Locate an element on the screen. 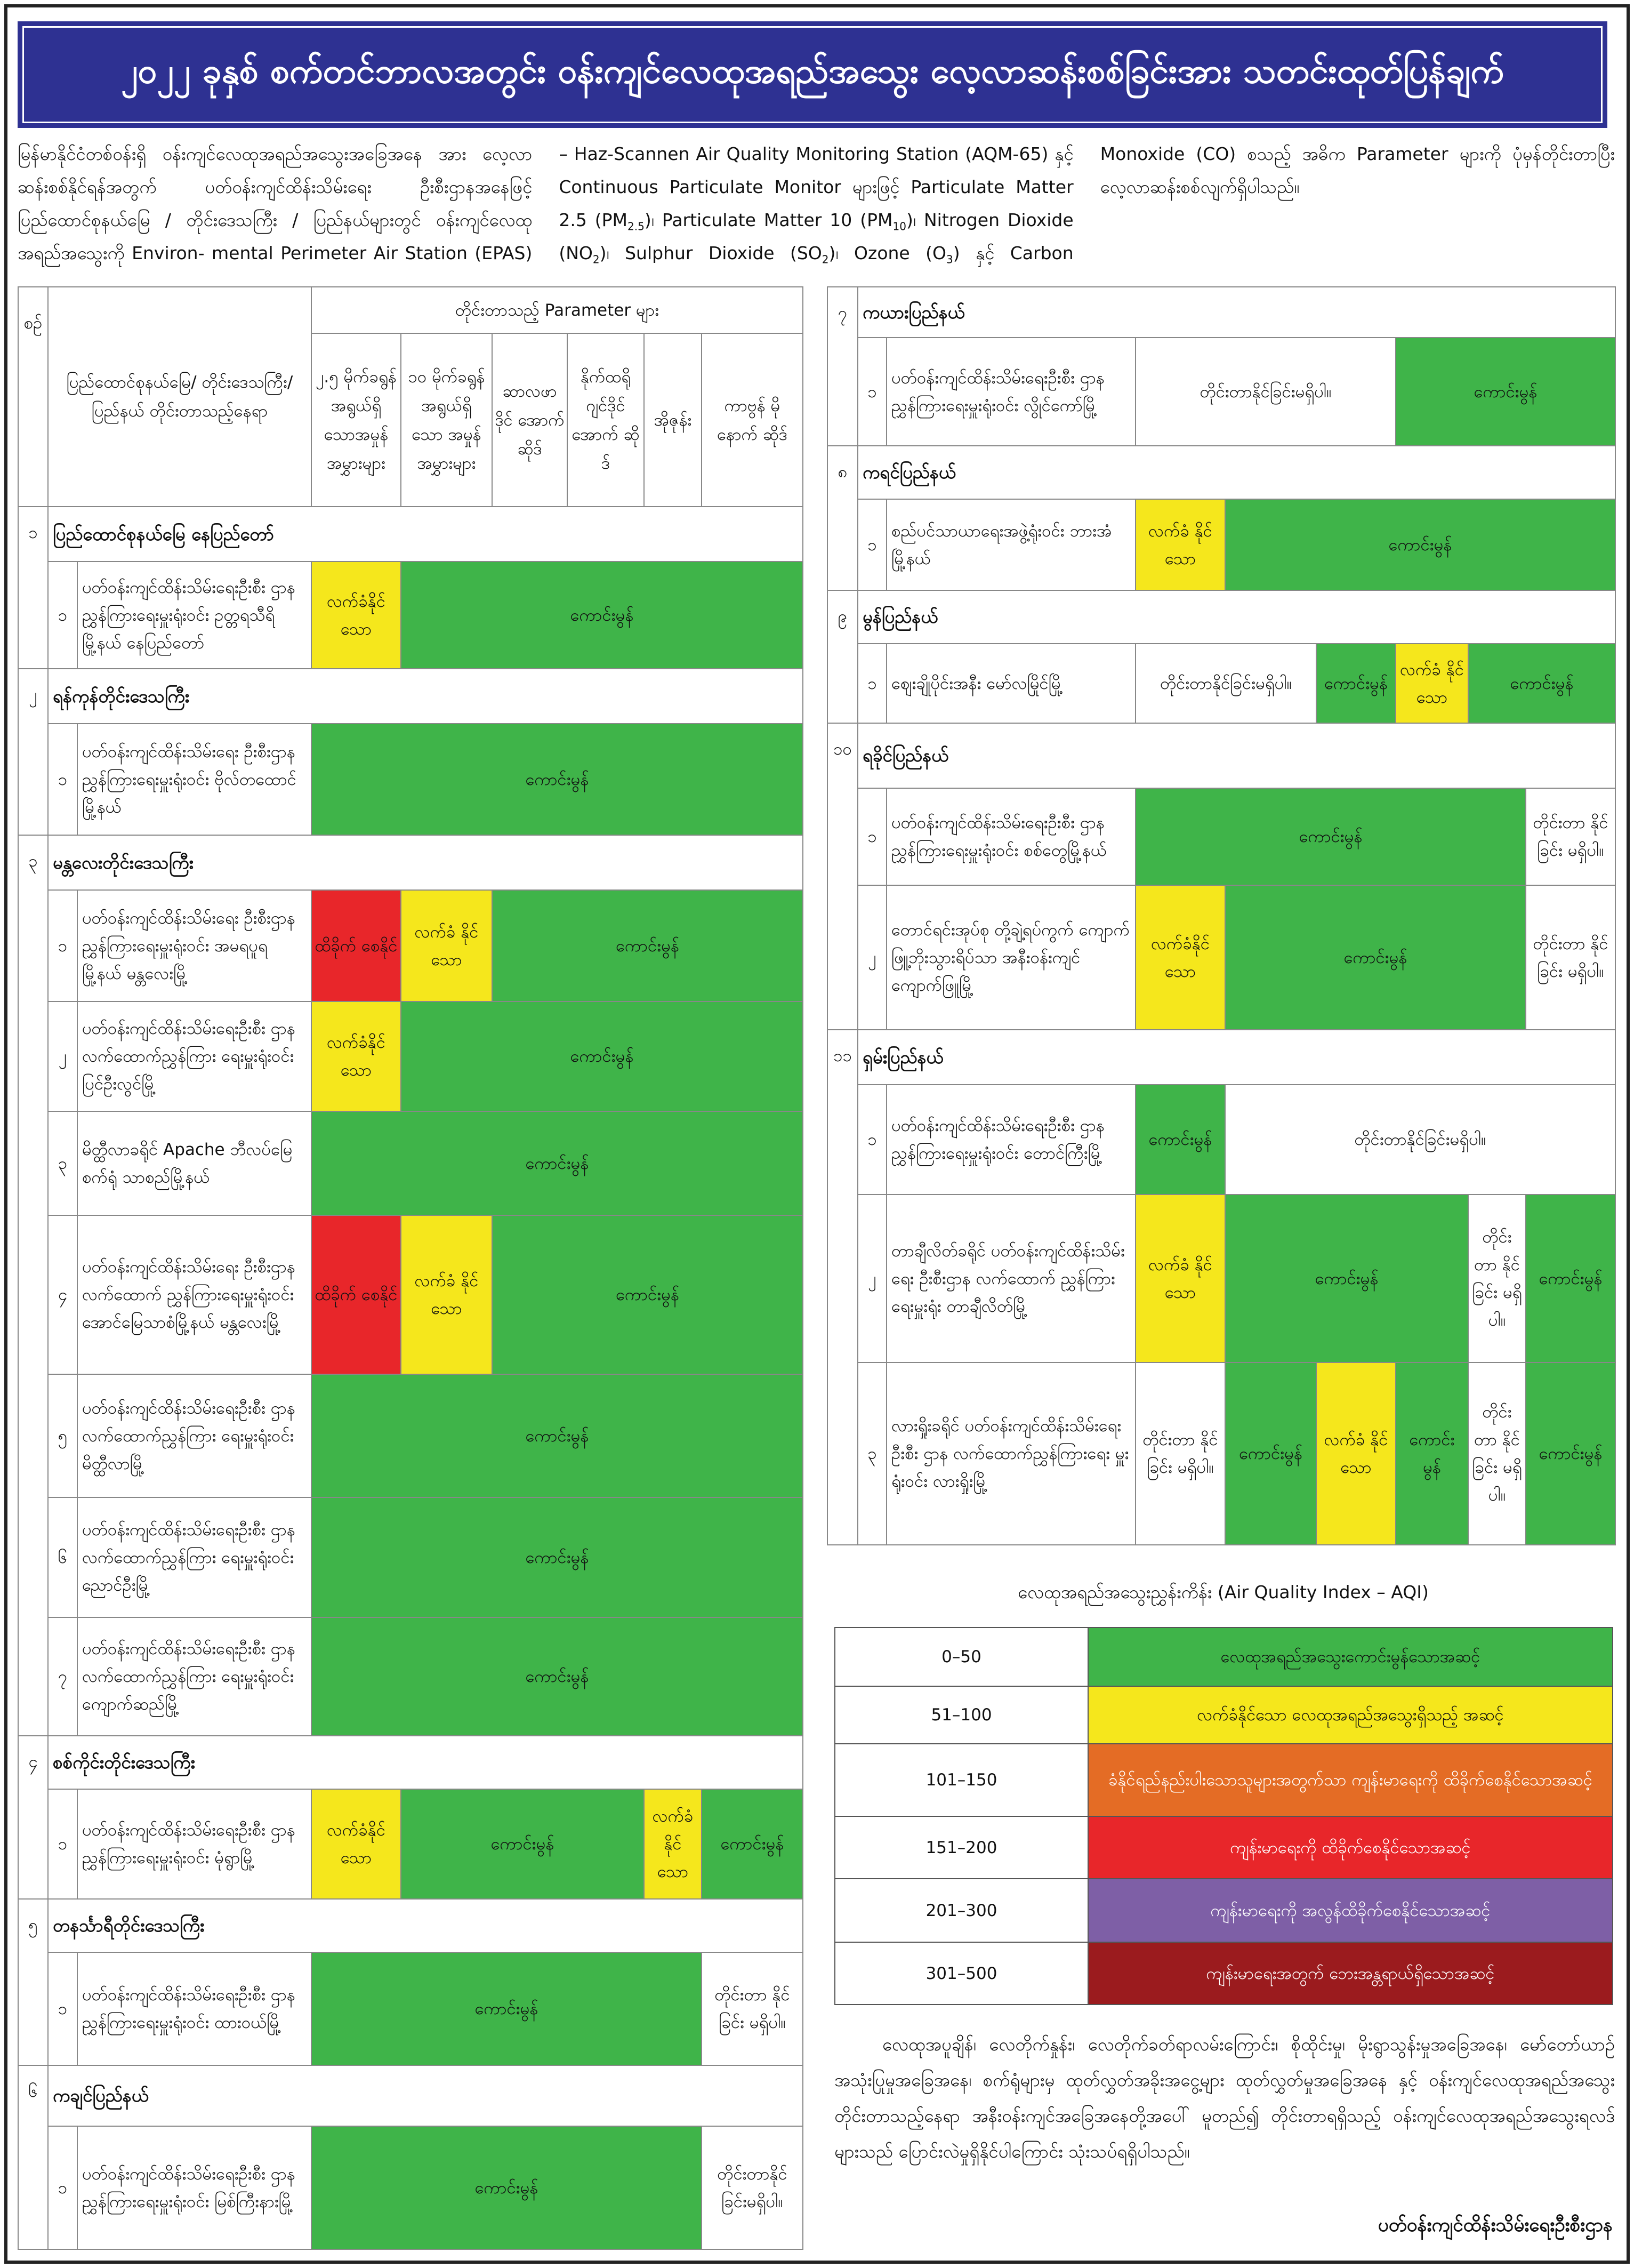 Image resolution: width=1634 pixels, height=2268 pixels. aqi-range: 151–200 is located at coordinates (961, 1848).